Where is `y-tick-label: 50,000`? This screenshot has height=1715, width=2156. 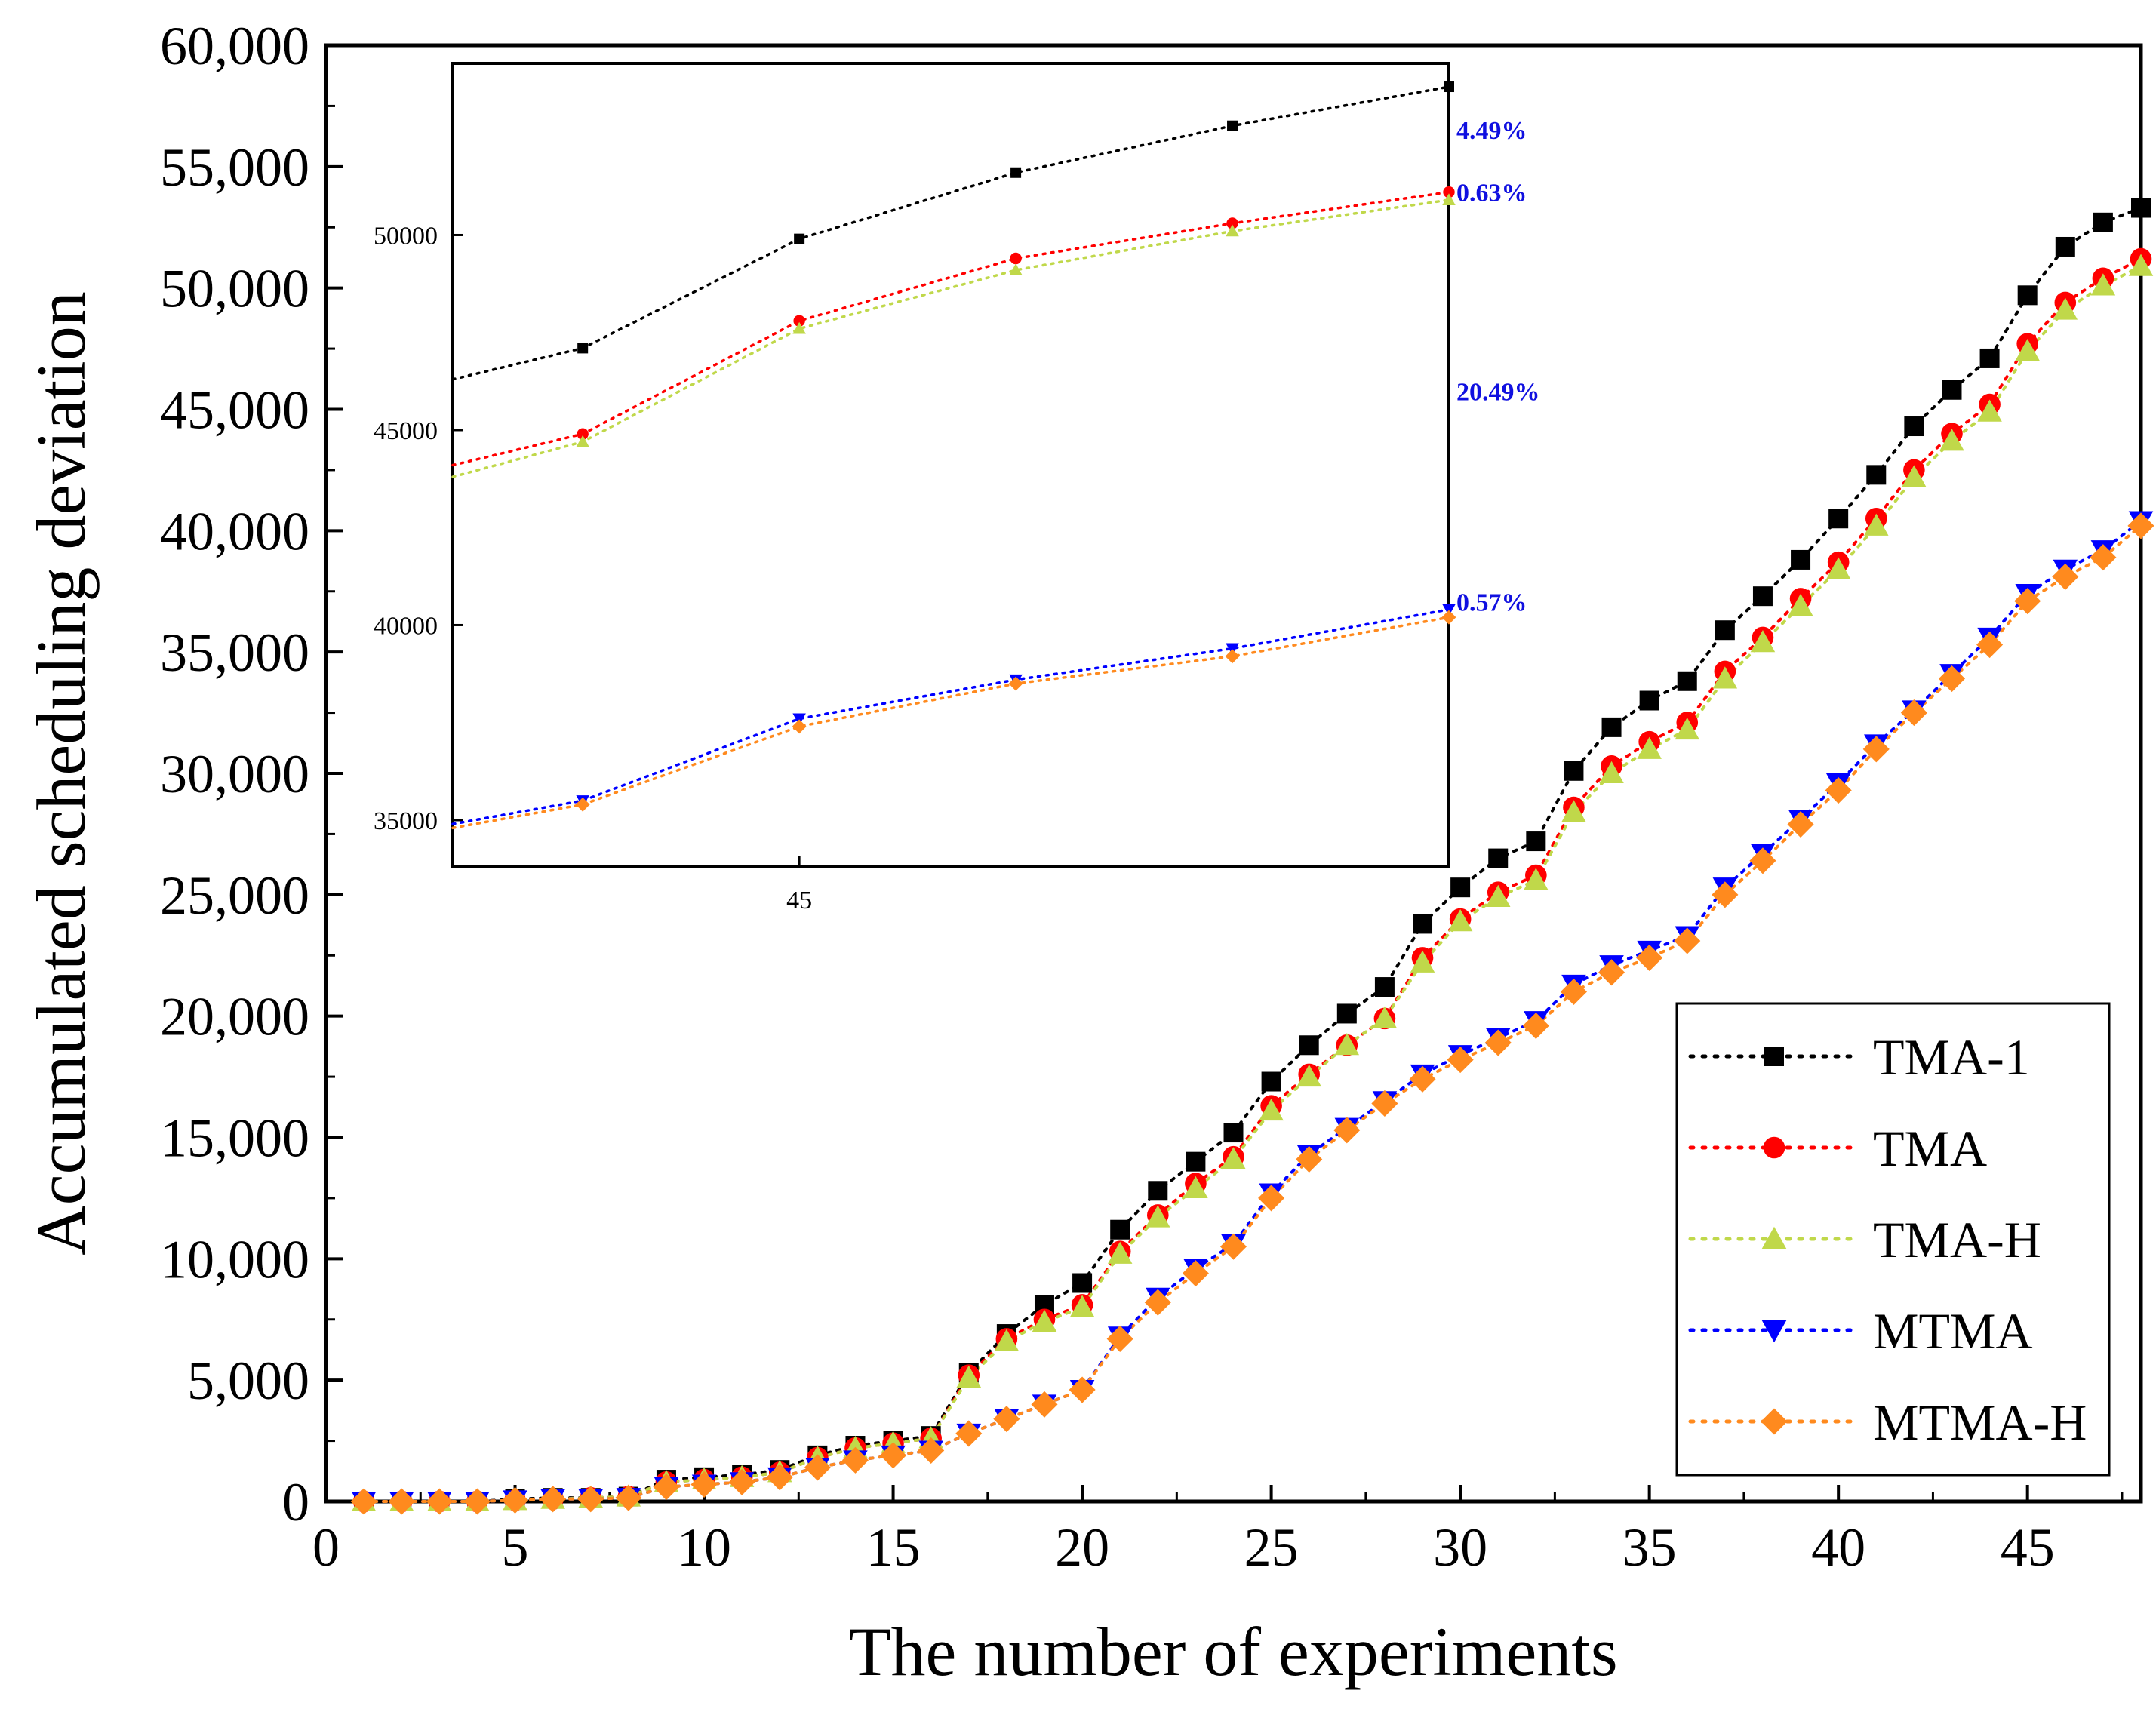 y-tick-label: 50,000 is located at coordinates (234, 289).